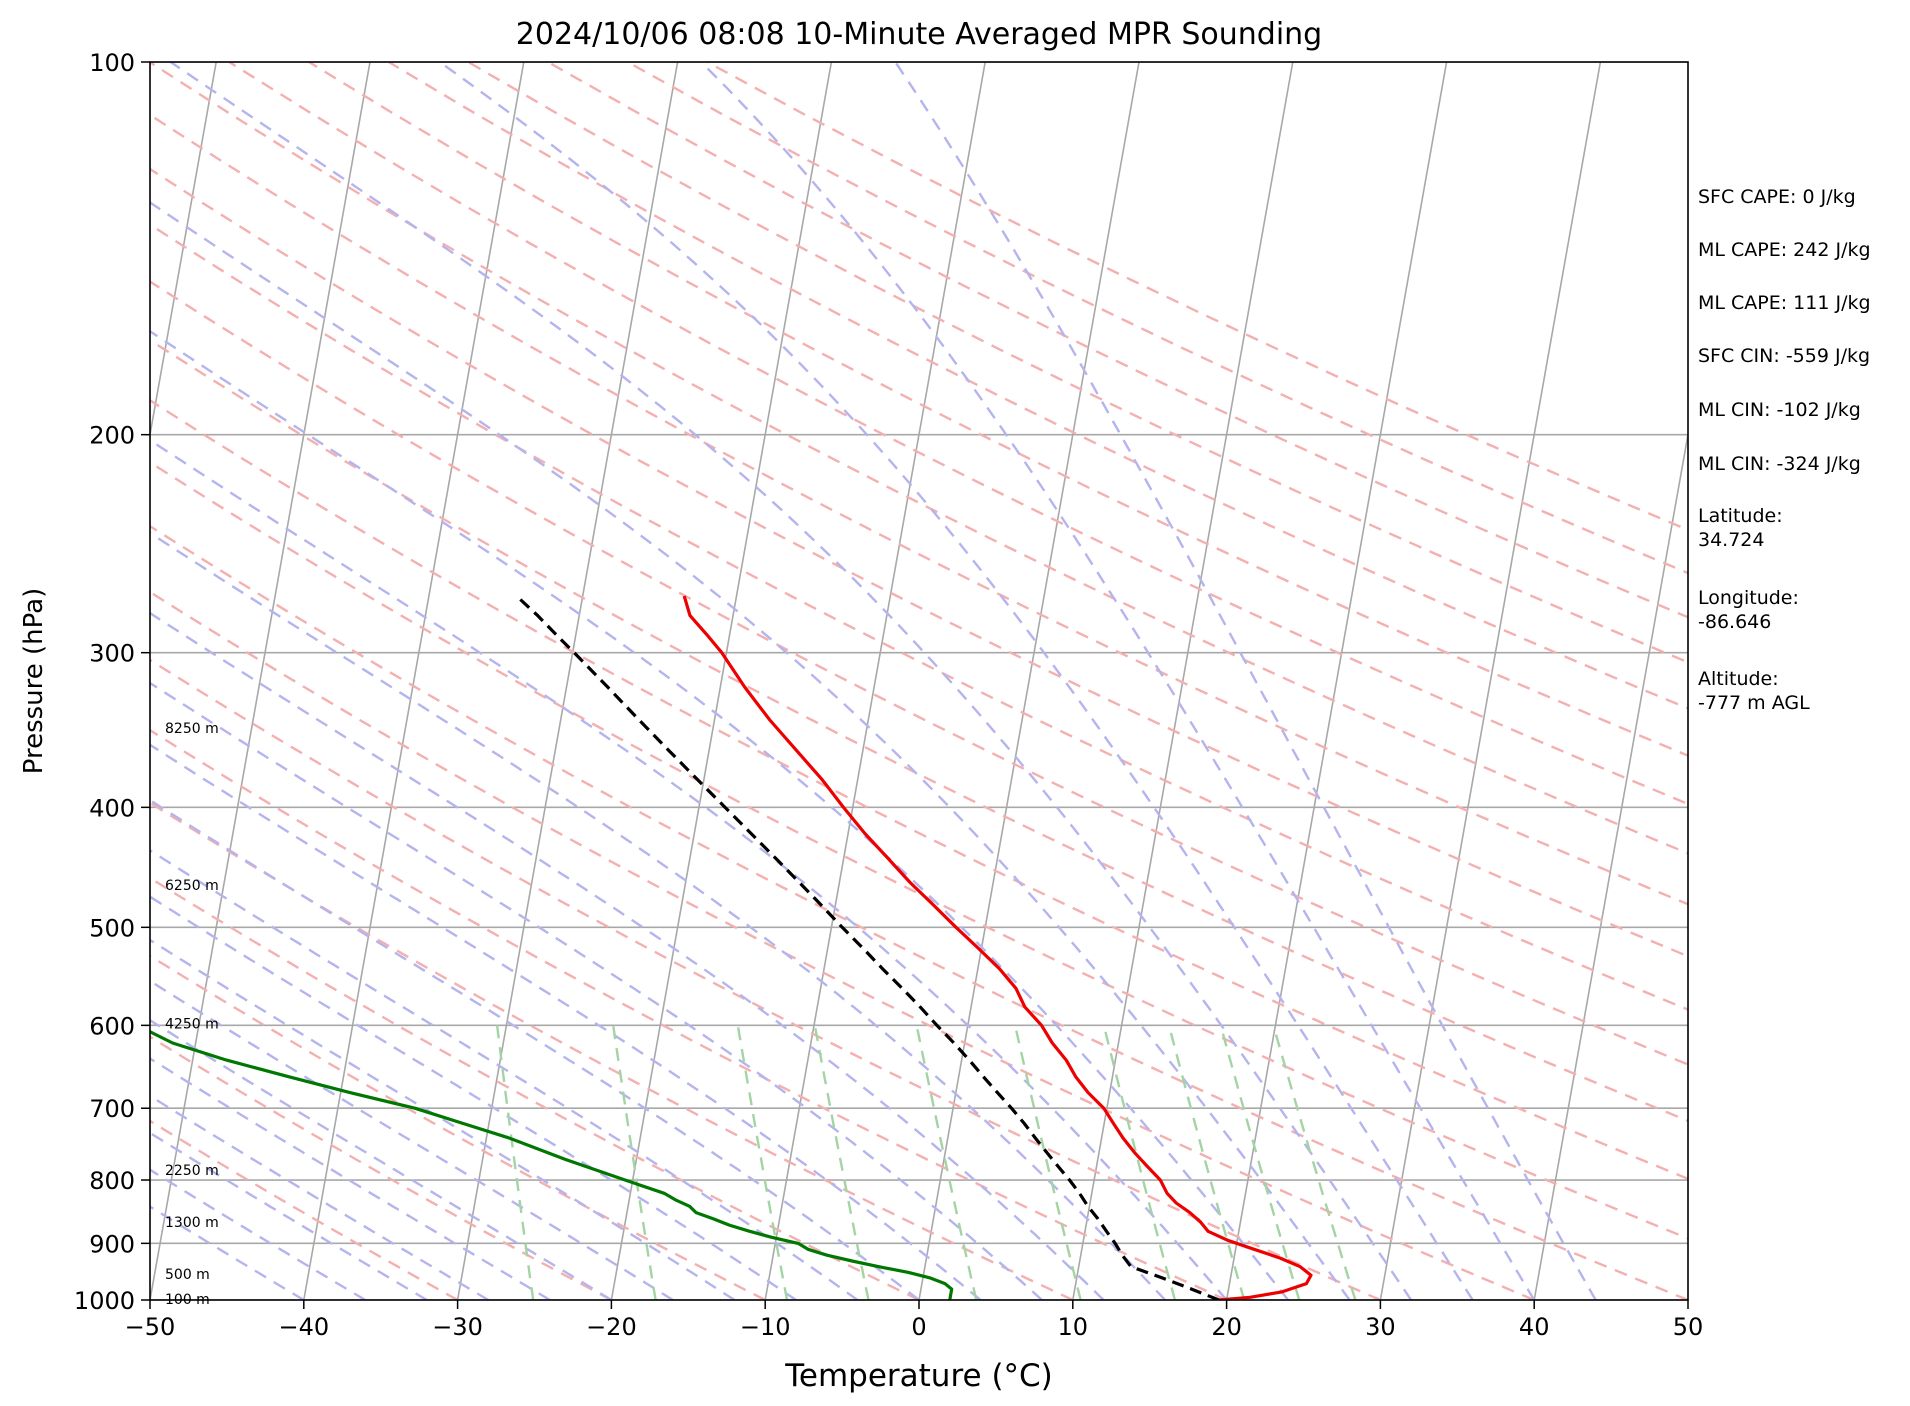 Image resolution: width=1910 pixels, height=1406 pixels. I want to click on x-axis-ticks: −50 −40 −30 −20 −10 0 10 20 30 40 50, so click(914, 1320).